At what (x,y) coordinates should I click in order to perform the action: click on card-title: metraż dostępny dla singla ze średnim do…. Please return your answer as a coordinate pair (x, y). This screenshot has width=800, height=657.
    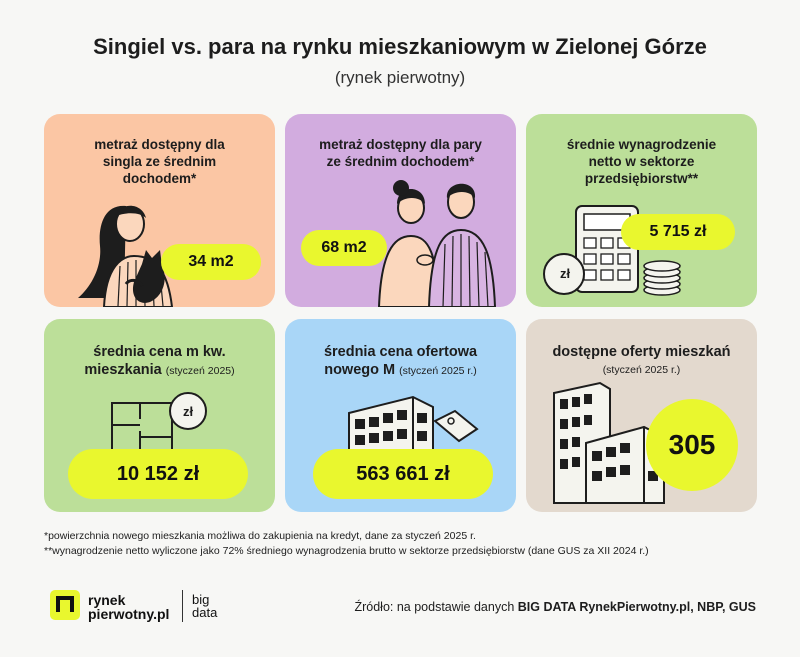
    Looking at the image, I should click on (159, 161).